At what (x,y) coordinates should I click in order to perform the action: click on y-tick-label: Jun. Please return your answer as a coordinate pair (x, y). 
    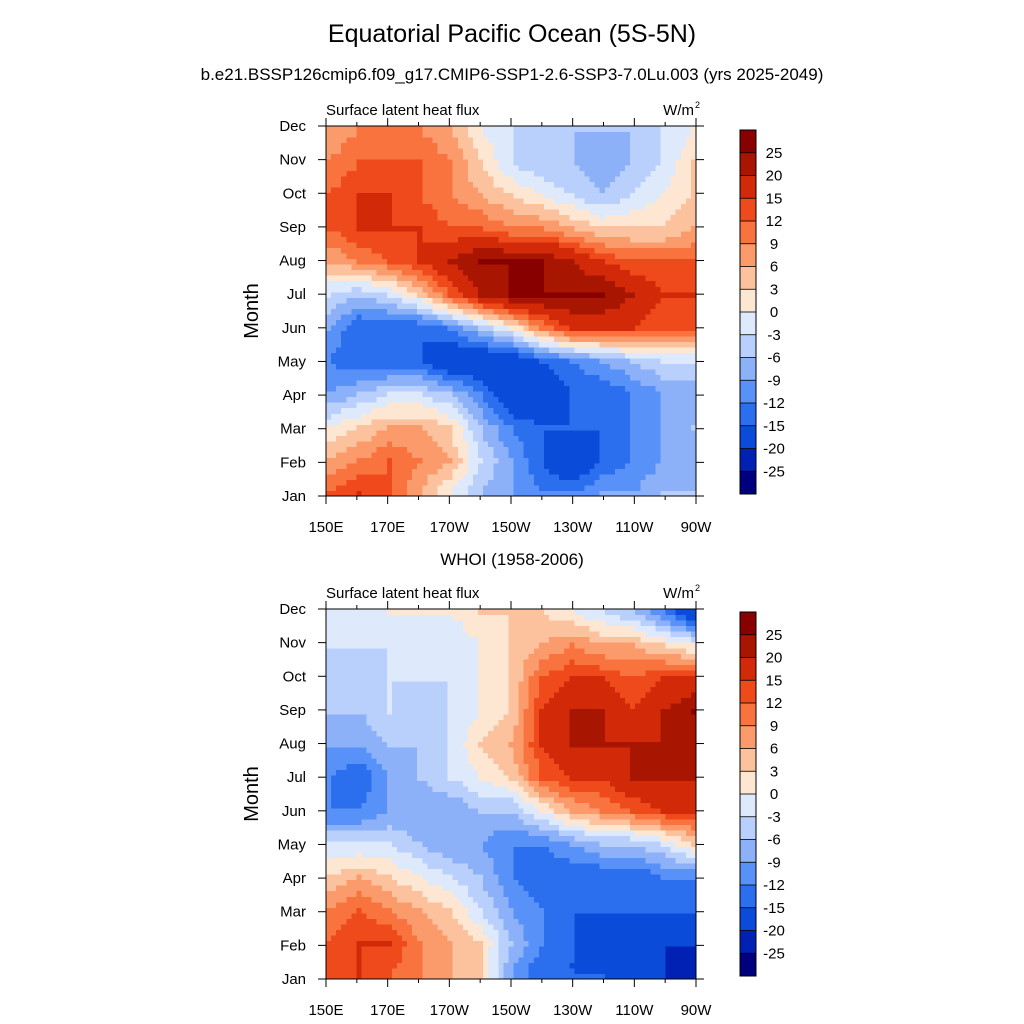
    Looking at the image, I should click on (294, 328).